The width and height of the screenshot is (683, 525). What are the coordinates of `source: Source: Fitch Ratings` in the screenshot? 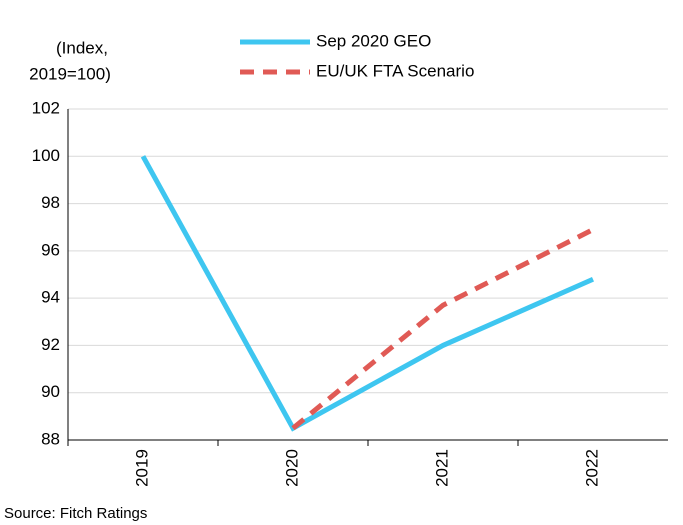 It's located at (75, 513).